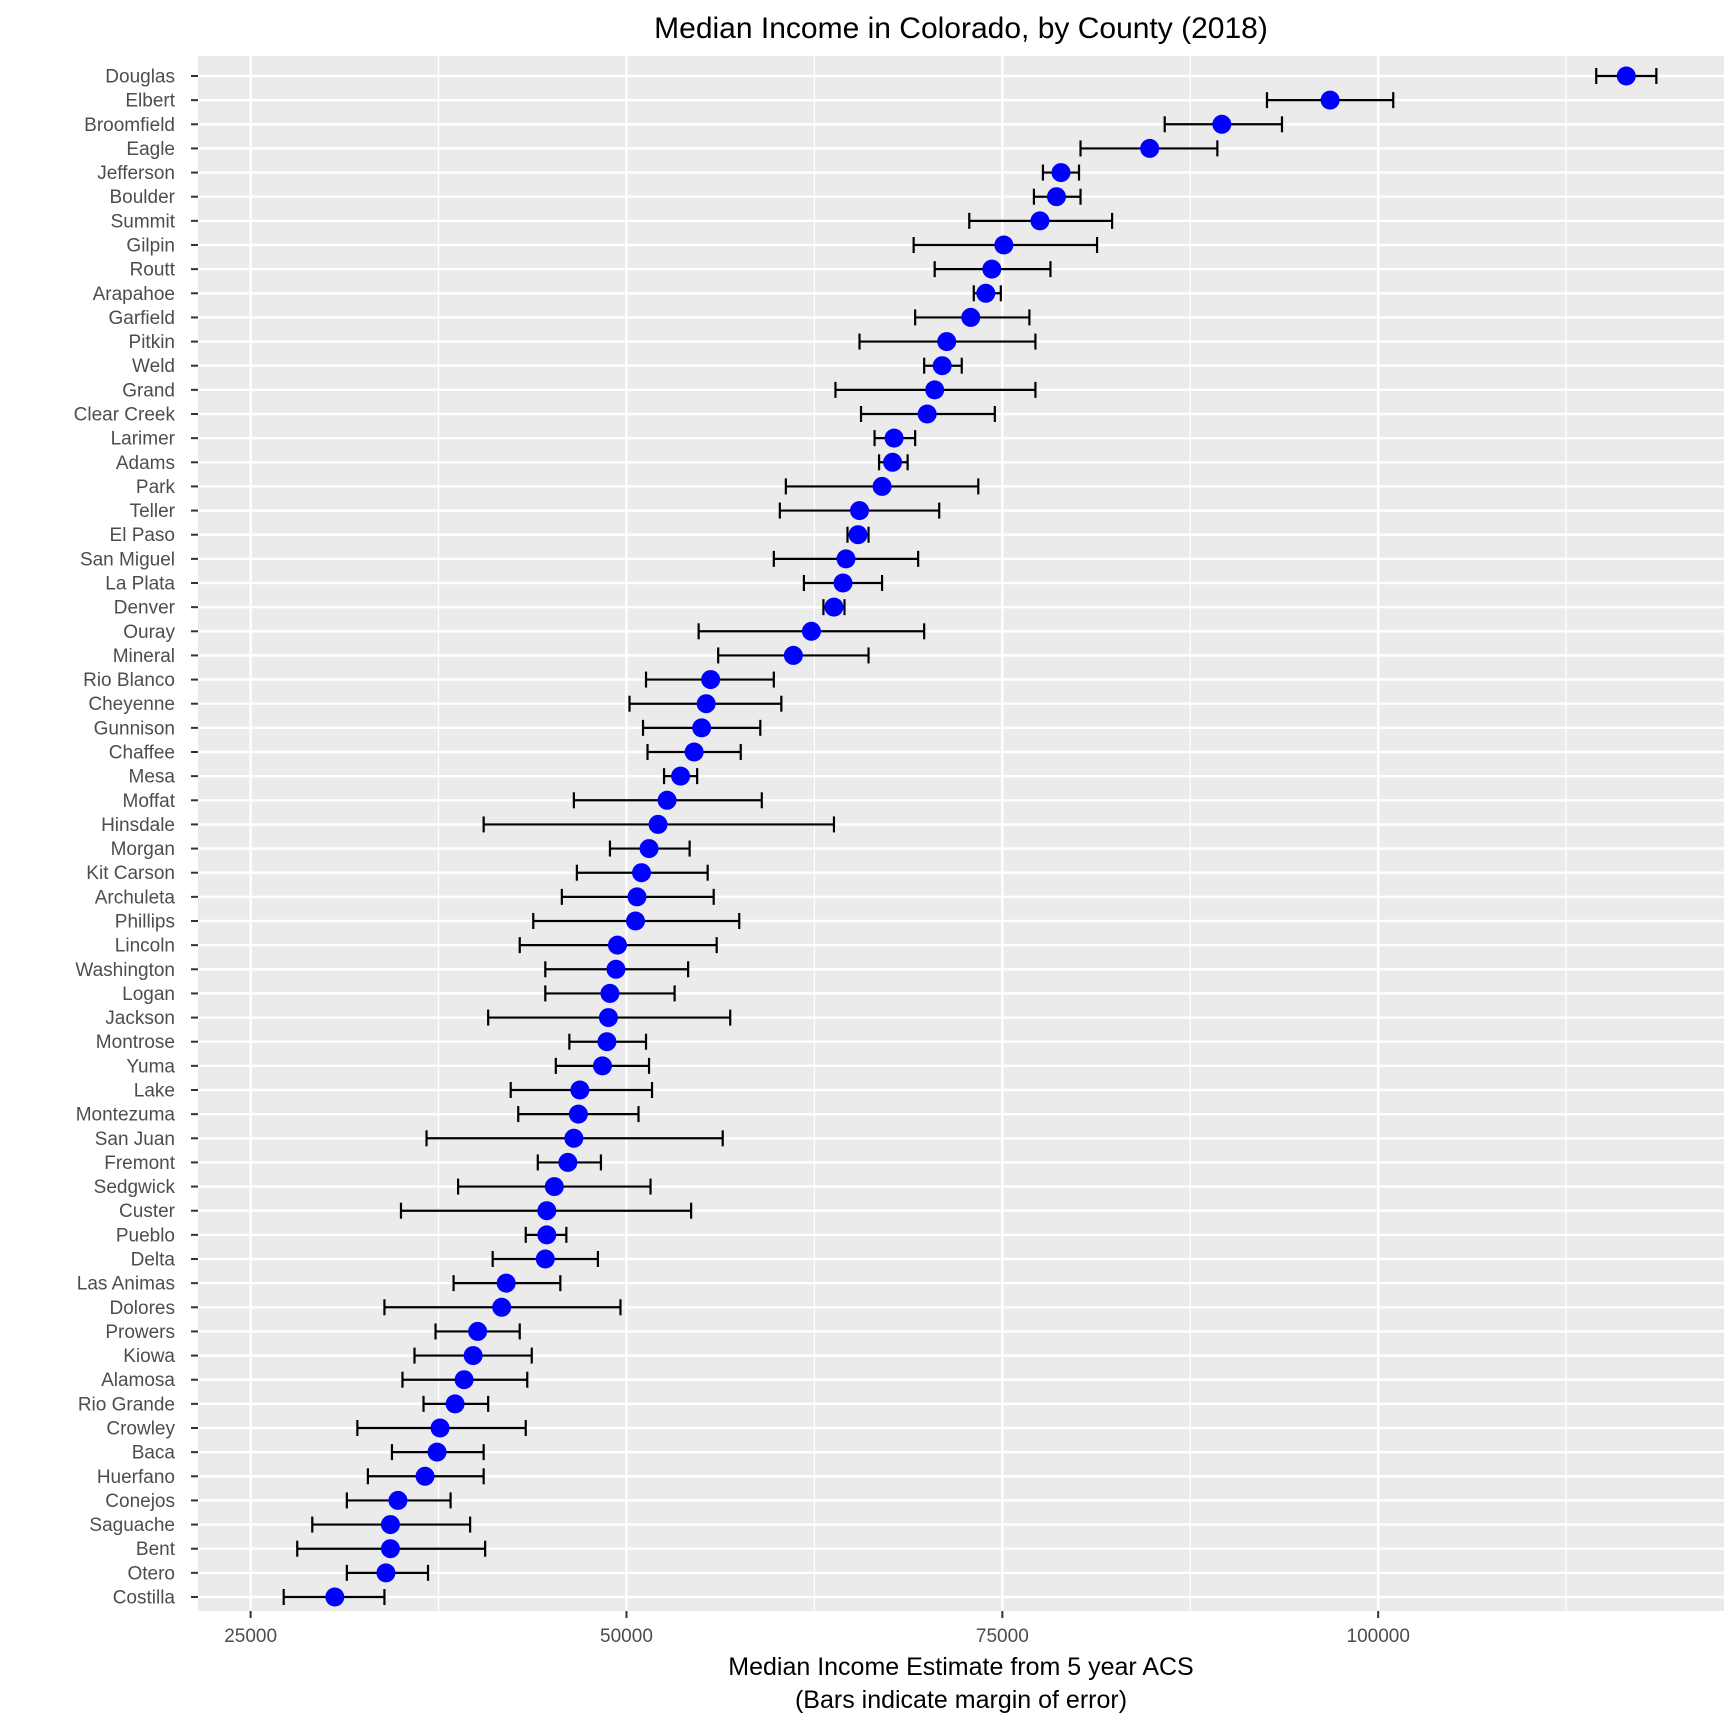  Describe the element at coordinates (142, 535) in the screenshot. I see `county-label: El Paso` at that location.